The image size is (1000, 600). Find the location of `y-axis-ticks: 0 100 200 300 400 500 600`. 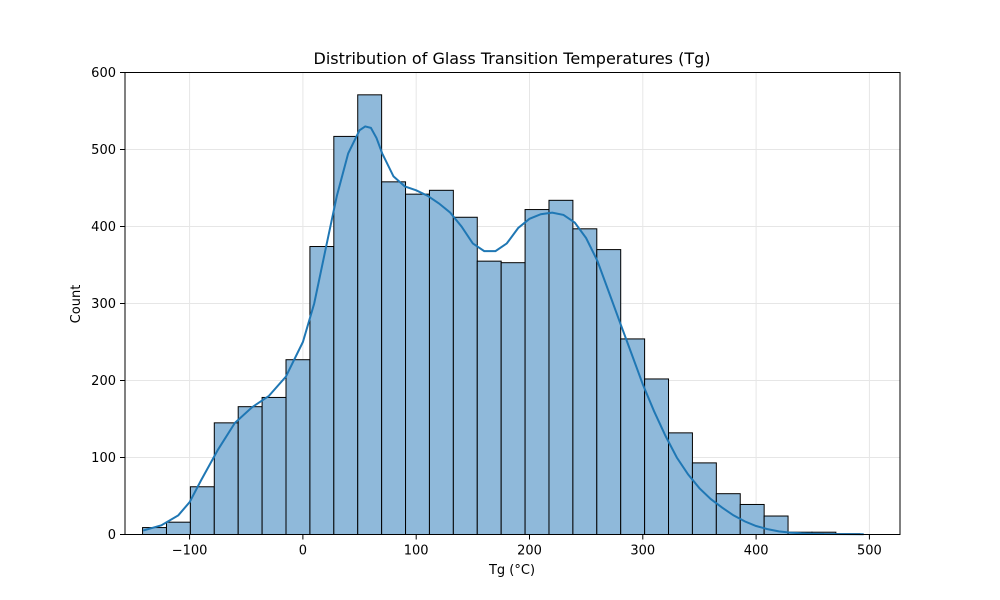

y-axis-ticks: 0 100 200 300 400 500 600 is located at coordinates (108, 304).